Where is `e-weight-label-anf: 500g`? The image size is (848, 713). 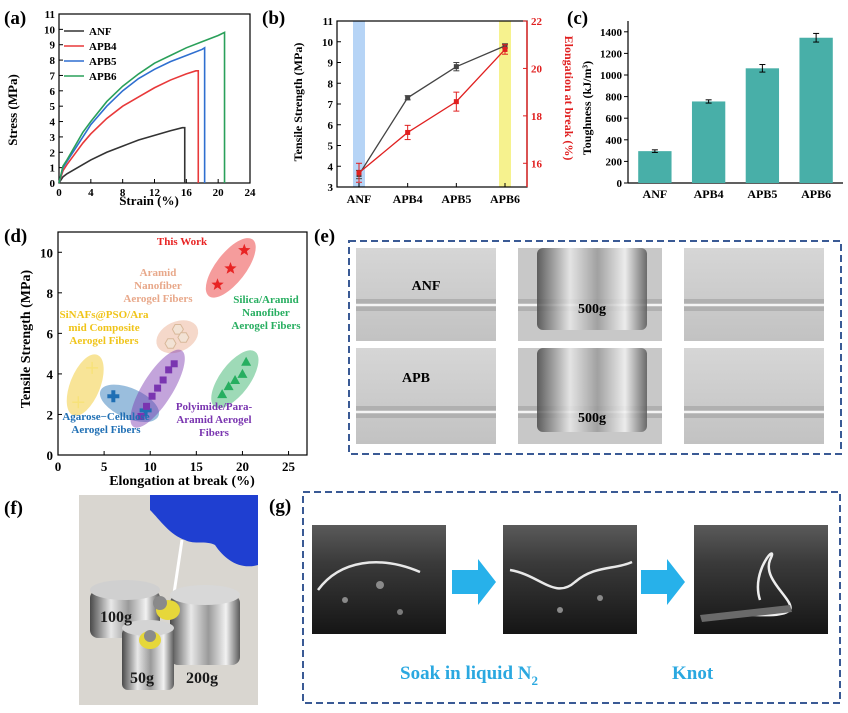 e-weight-label-anf: 500g is located at coordinates (592, 309).